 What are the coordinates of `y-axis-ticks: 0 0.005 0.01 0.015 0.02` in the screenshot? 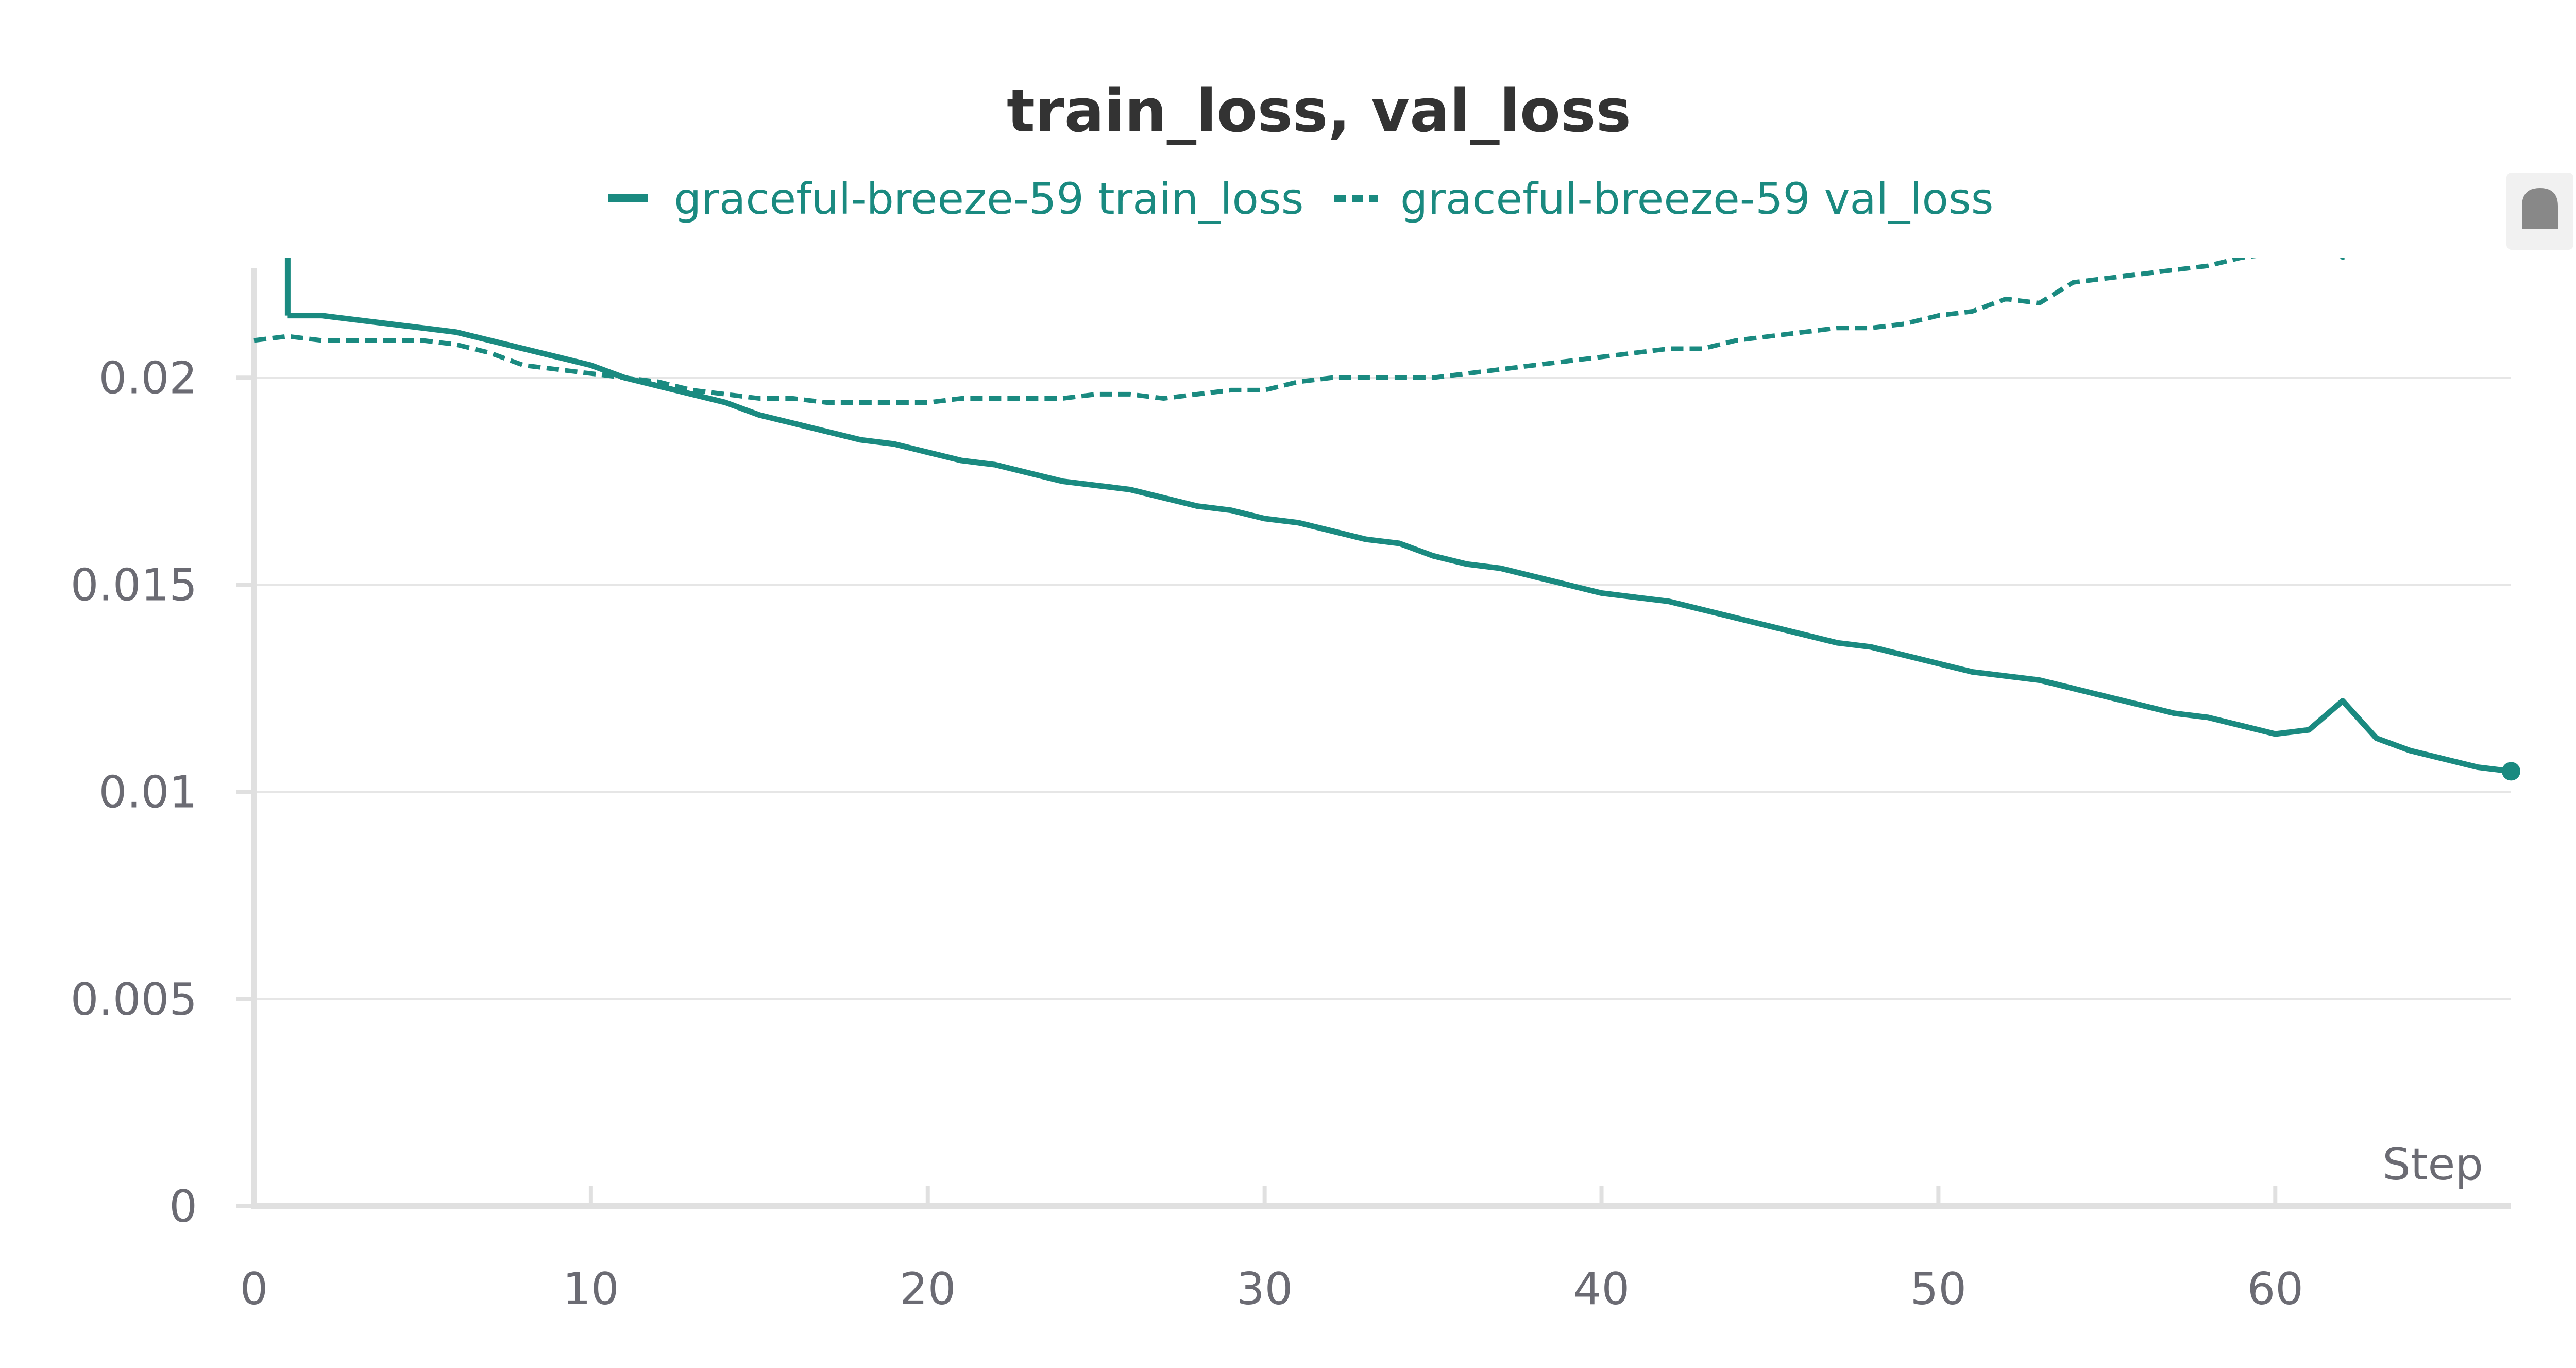 It's located at (162, 792).